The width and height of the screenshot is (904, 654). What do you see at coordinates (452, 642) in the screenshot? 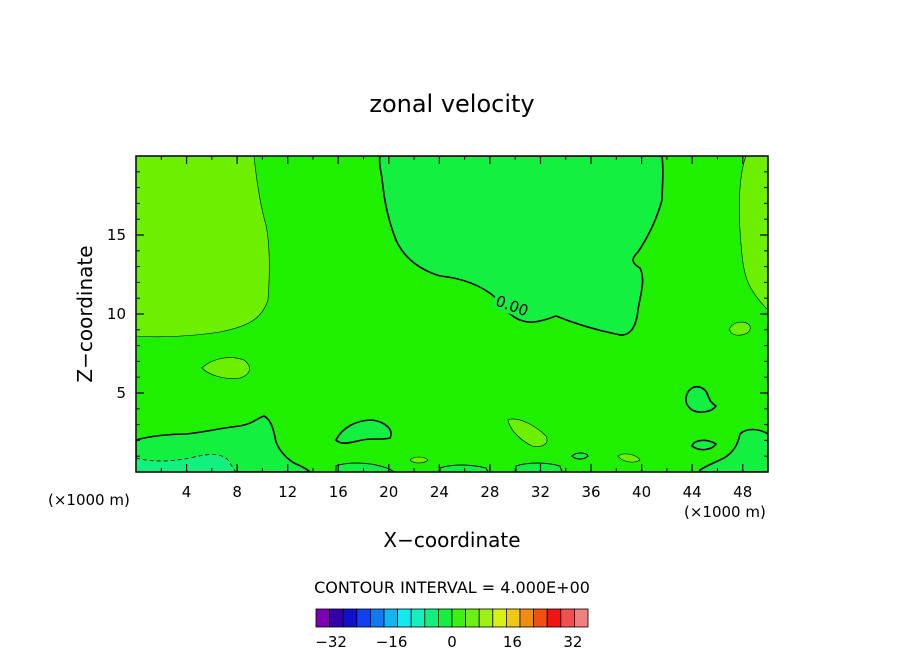
I see `colorbar-tick-label: 0` at bounding box center [452, 642].